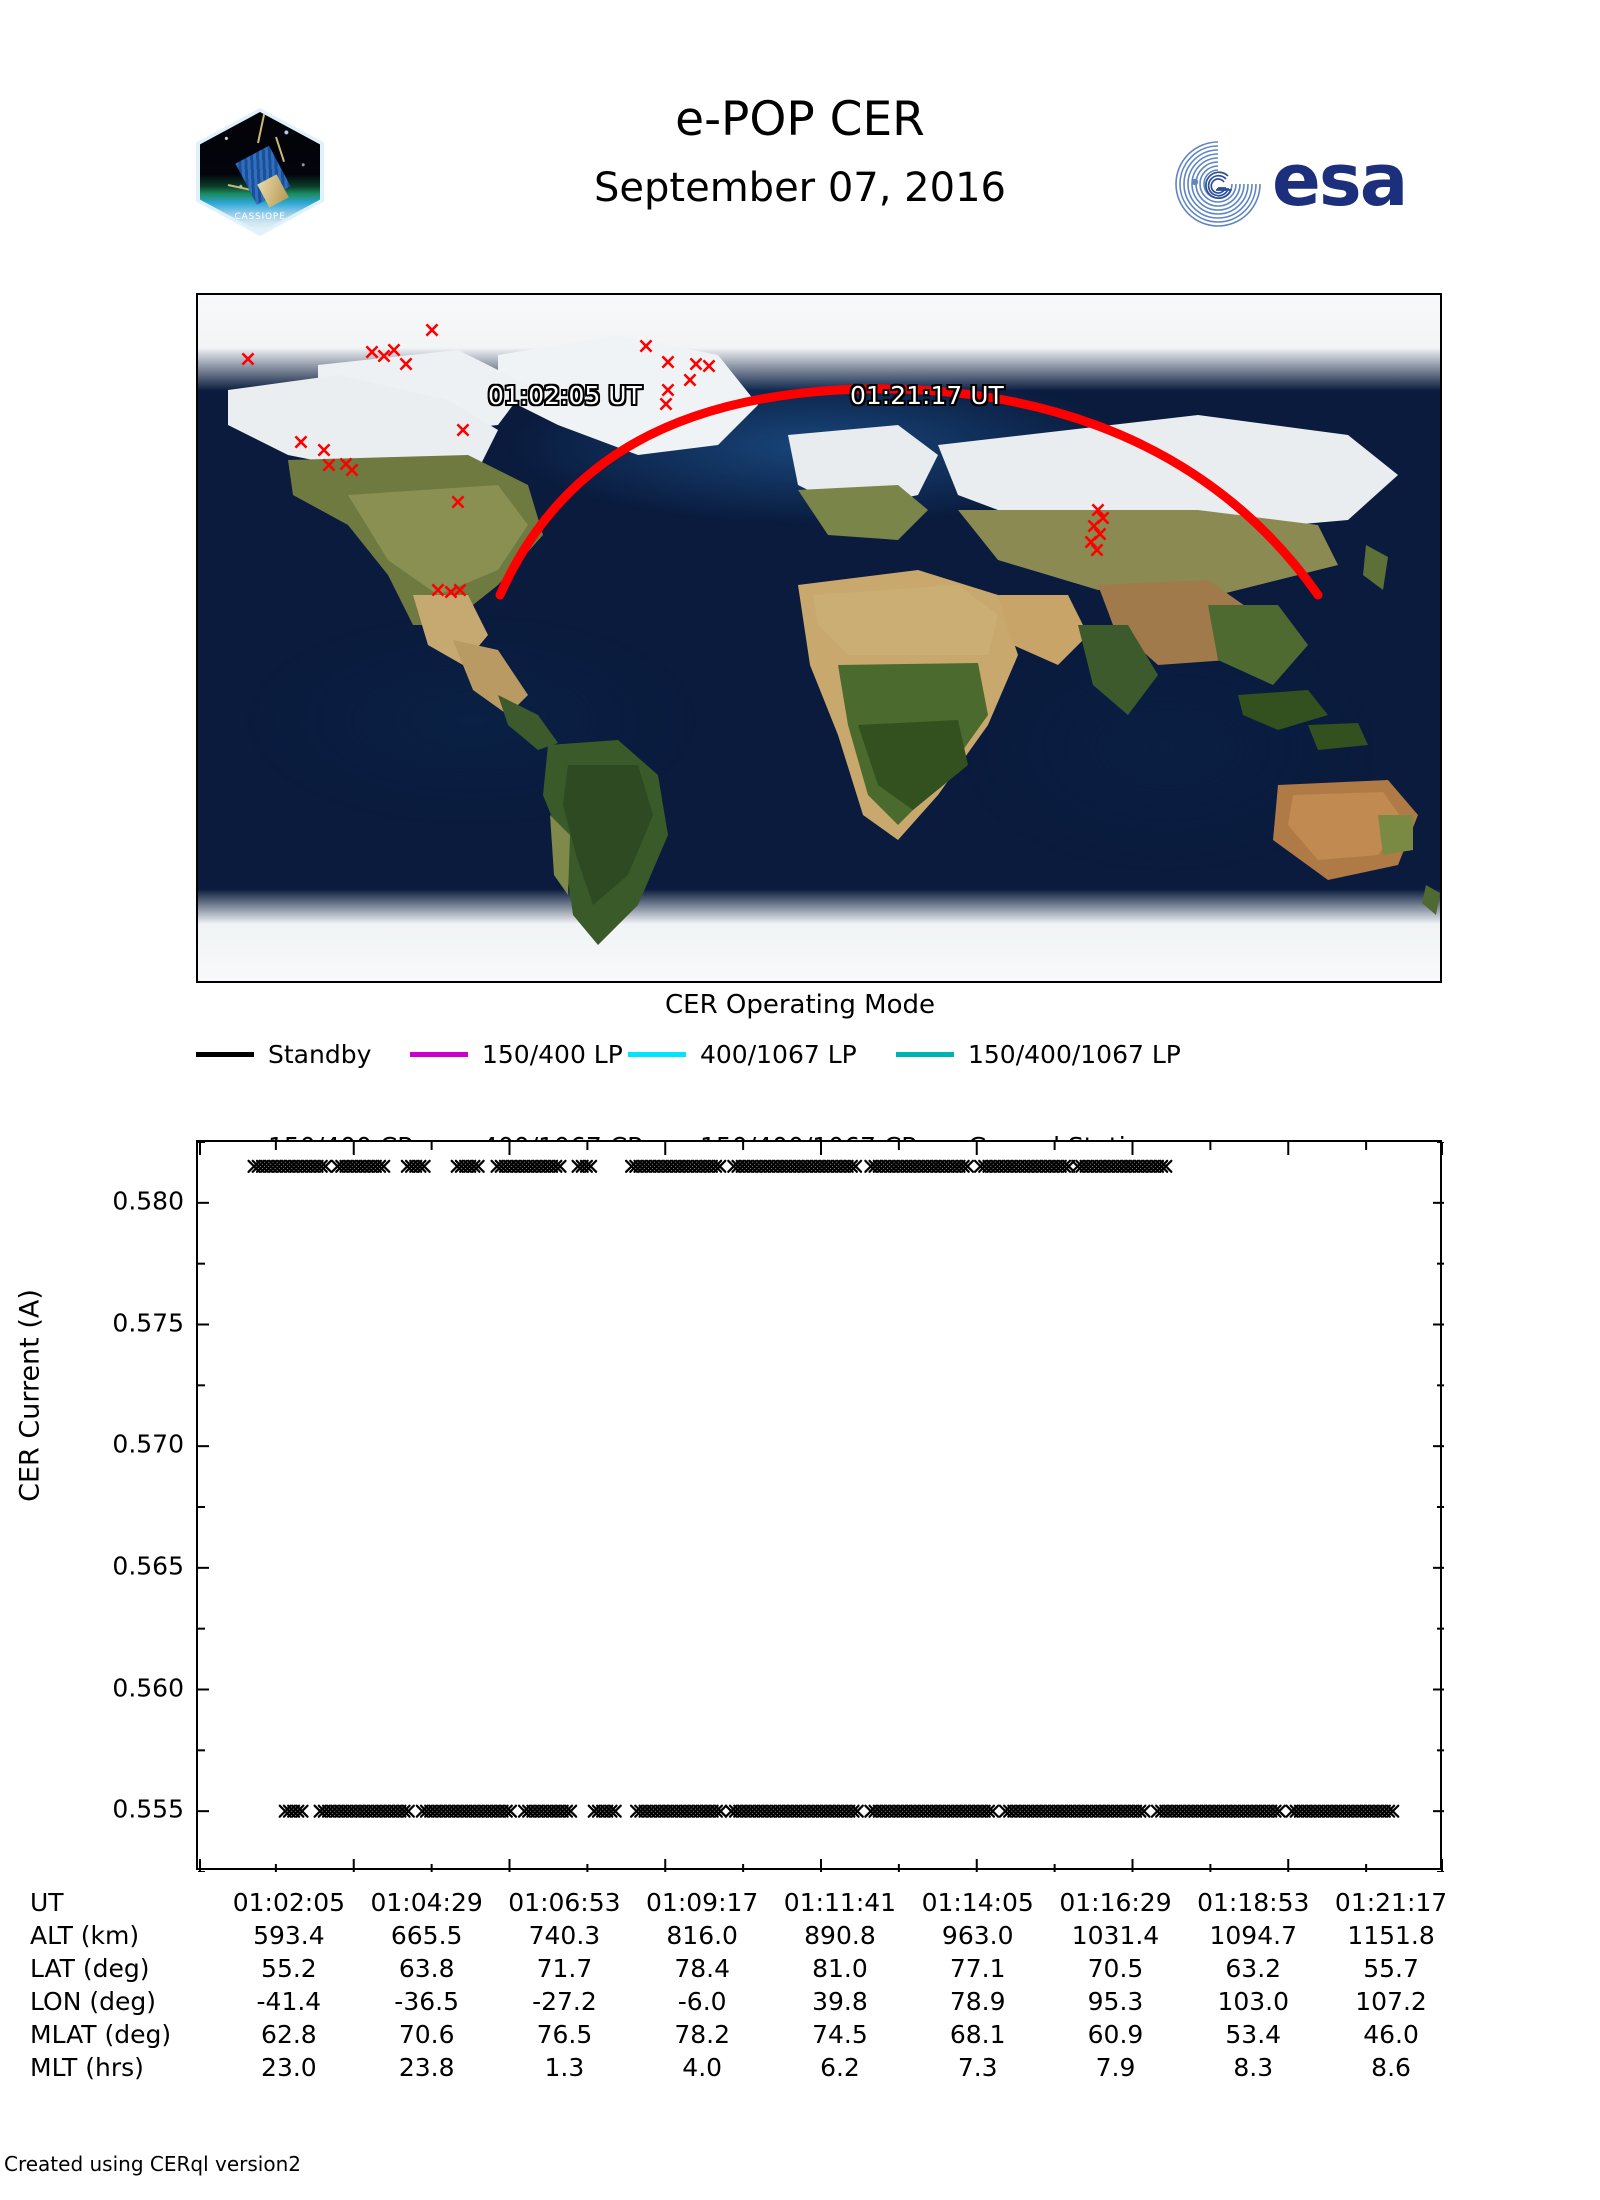 This screenshot has height=2200, width=1600. Describe the element at coordinates (148, 1322) in the screenshot. I see `y-axis-tick-label: 0.575` at that location.